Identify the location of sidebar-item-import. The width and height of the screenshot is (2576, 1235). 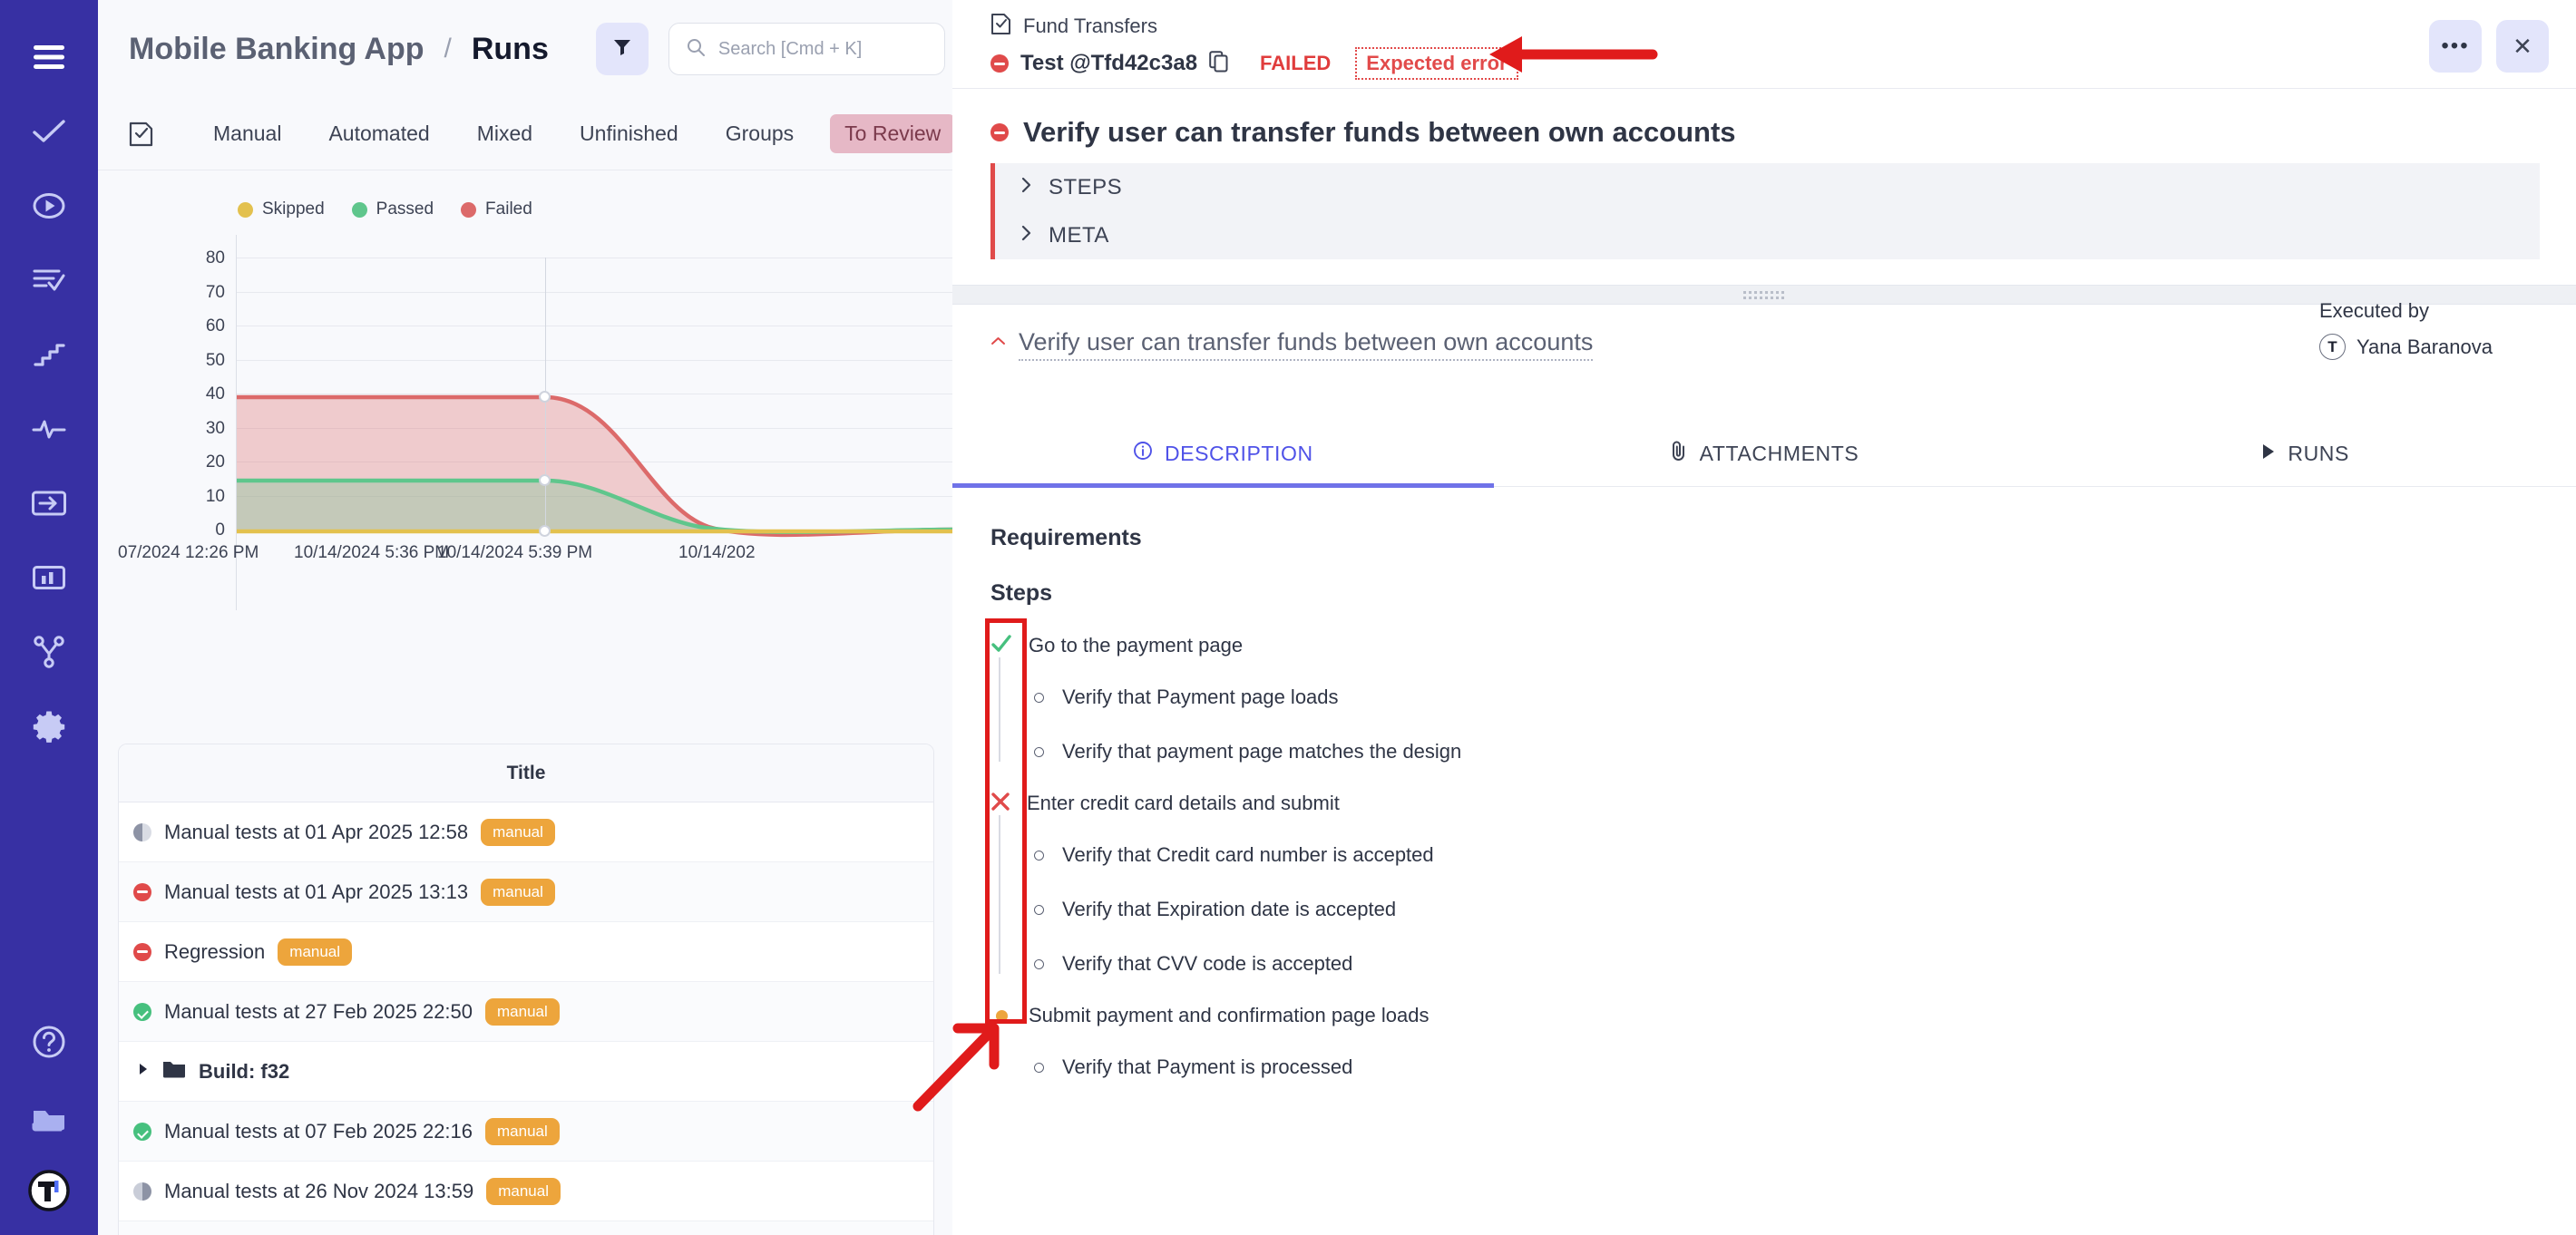
(49, 503).